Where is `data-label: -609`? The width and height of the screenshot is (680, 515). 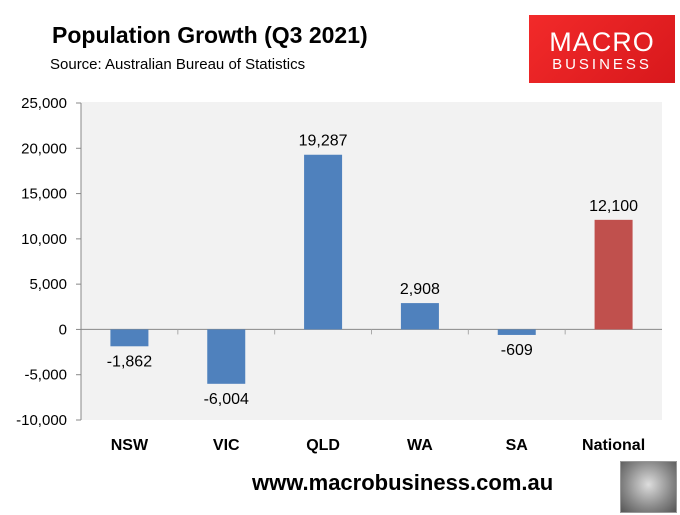 data-label: -609 is located at coordinates (517, 350).